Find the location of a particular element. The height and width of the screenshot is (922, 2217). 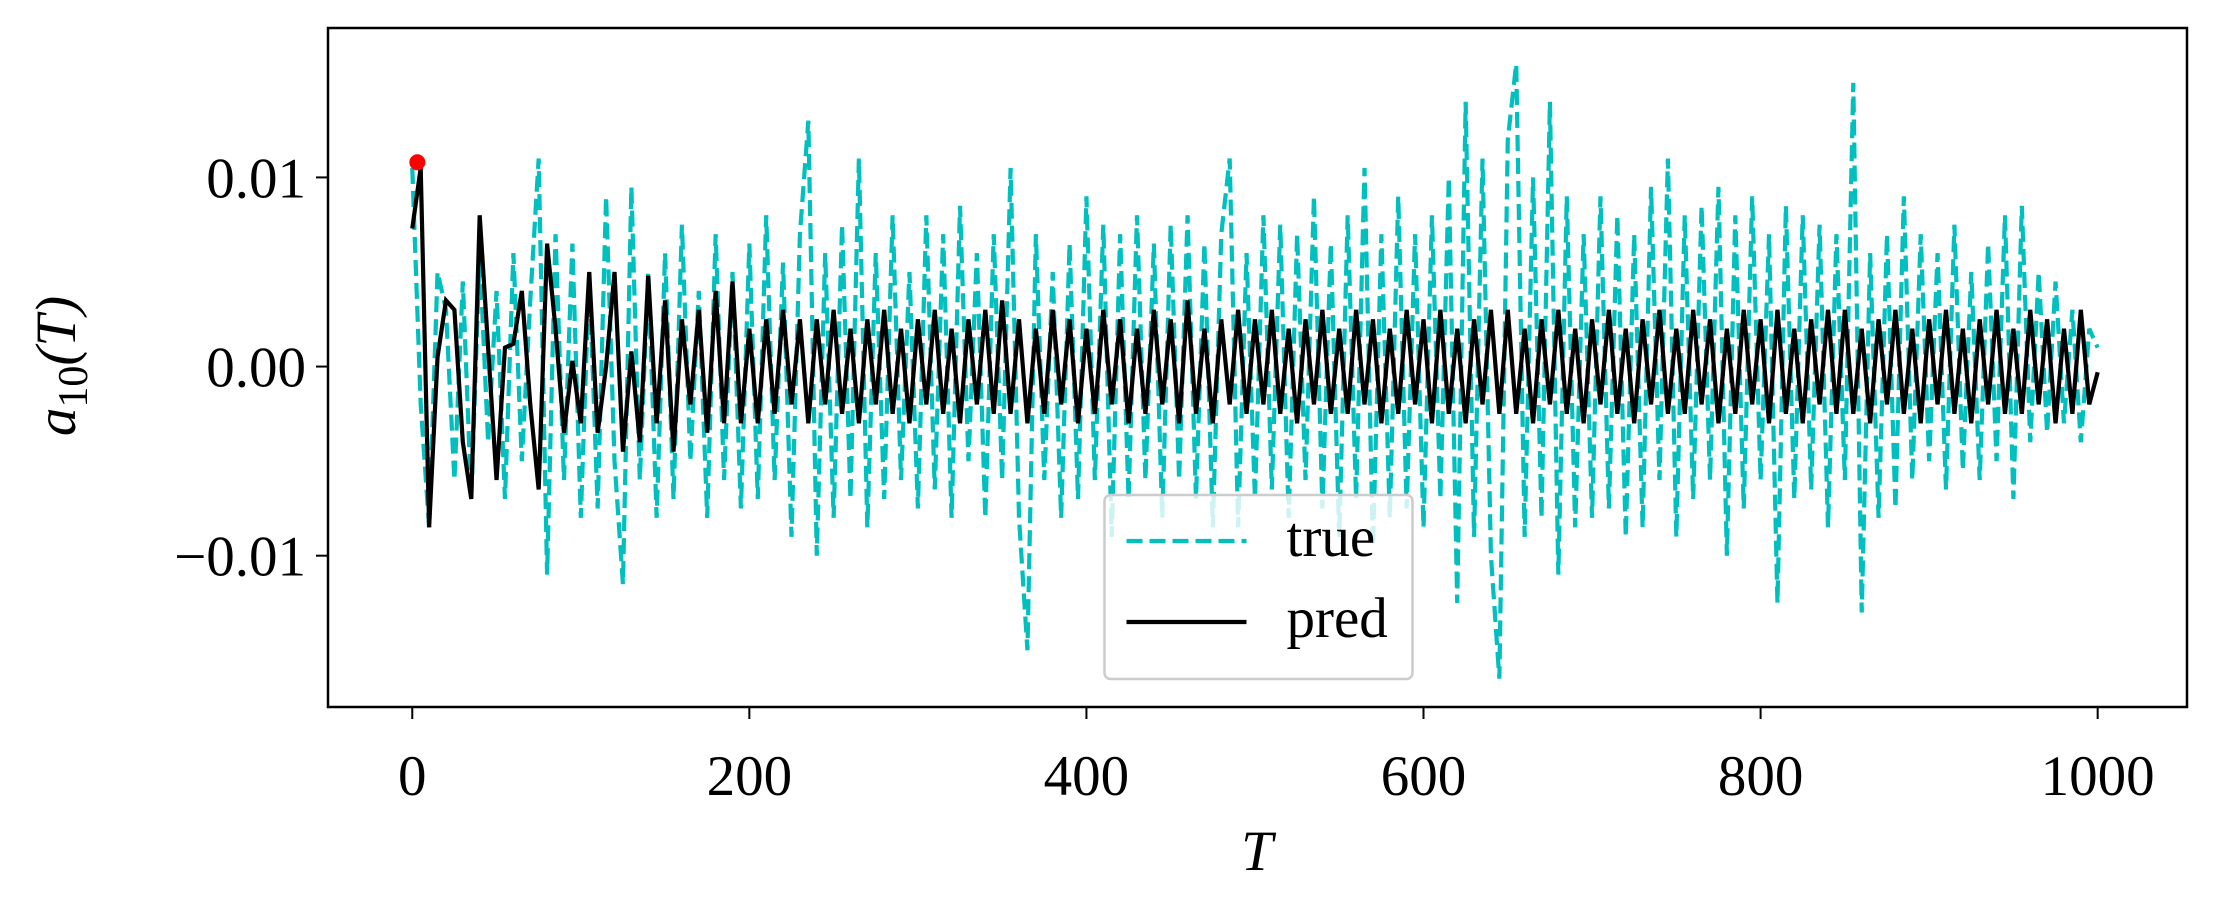

y-label-arg: (T) is located at coordinates (56, 331).